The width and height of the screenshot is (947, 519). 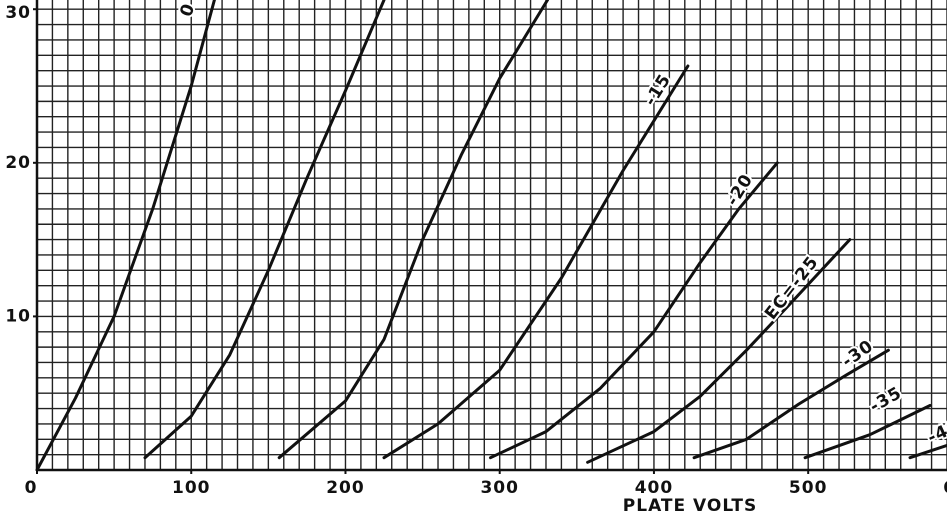 I want to click on x-tick-label: 100, so click(x=191, y=488).